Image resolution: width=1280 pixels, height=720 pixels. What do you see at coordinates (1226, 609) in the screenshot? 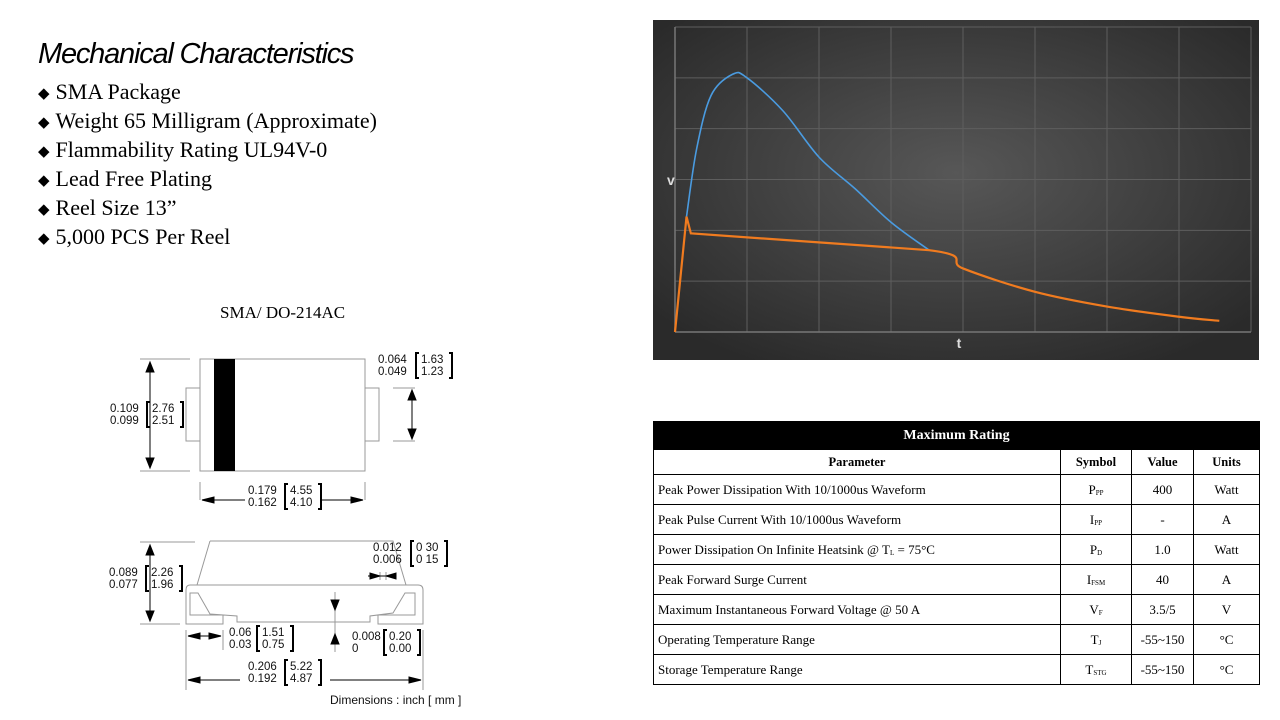
I see `cell-units: V` at bounding box center [1226, 609].